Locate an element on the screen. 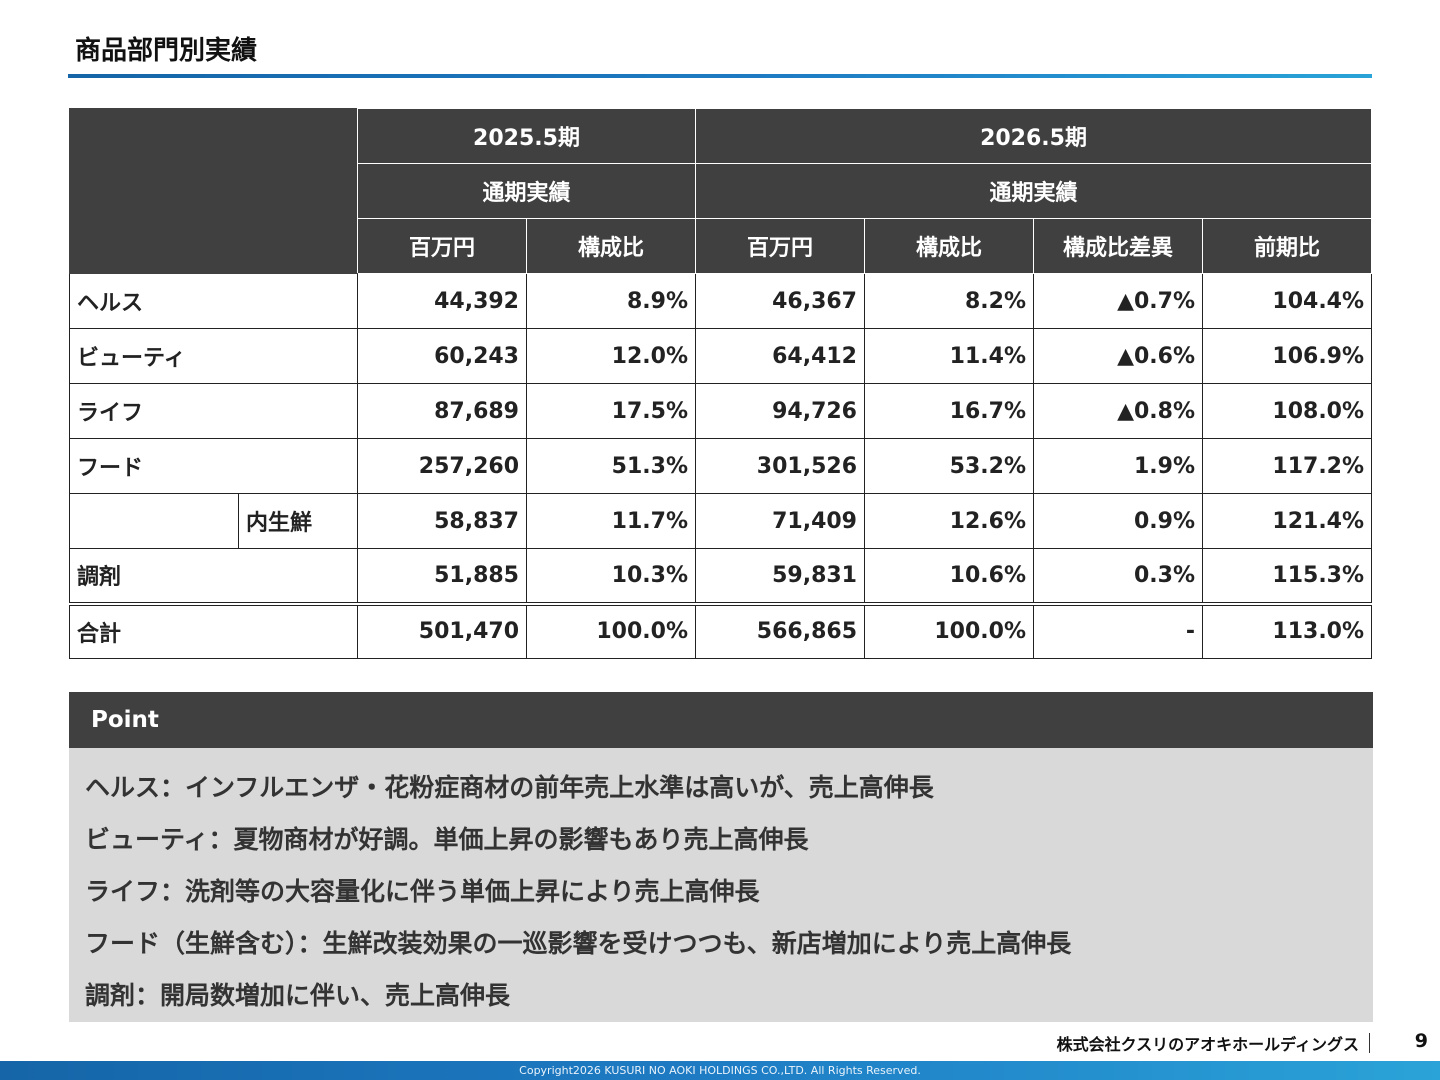  total-prev-ratio: 100.0% is located at coordinates (611, 630).